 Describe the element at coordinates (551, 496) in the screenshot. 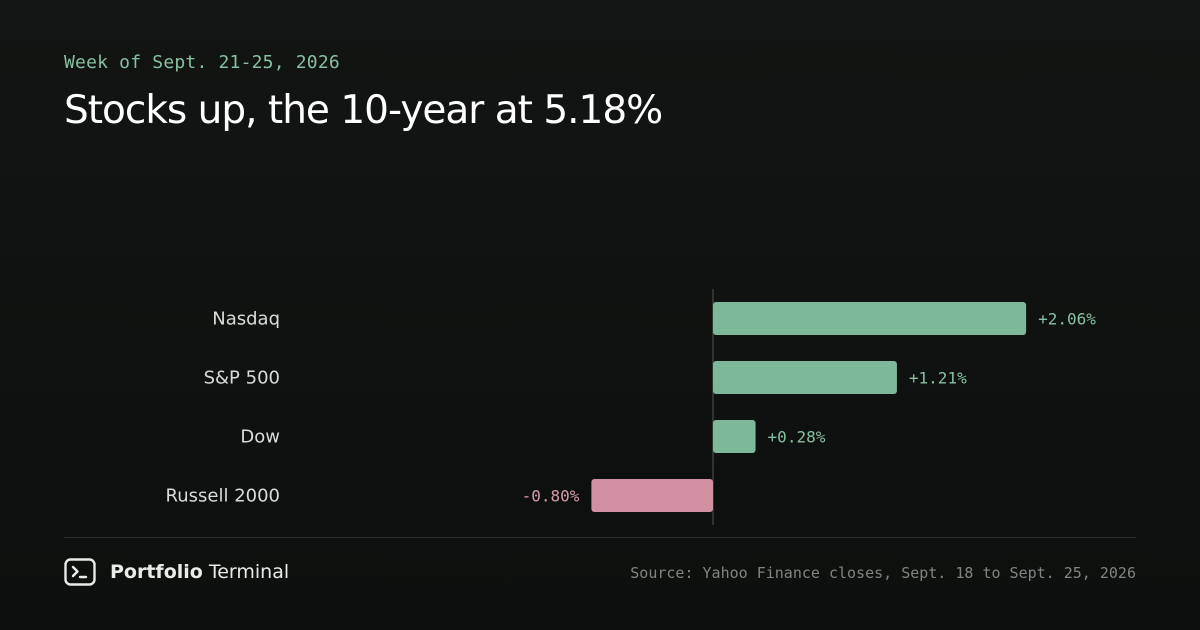

I see `value-label: -0.80%` at that location.